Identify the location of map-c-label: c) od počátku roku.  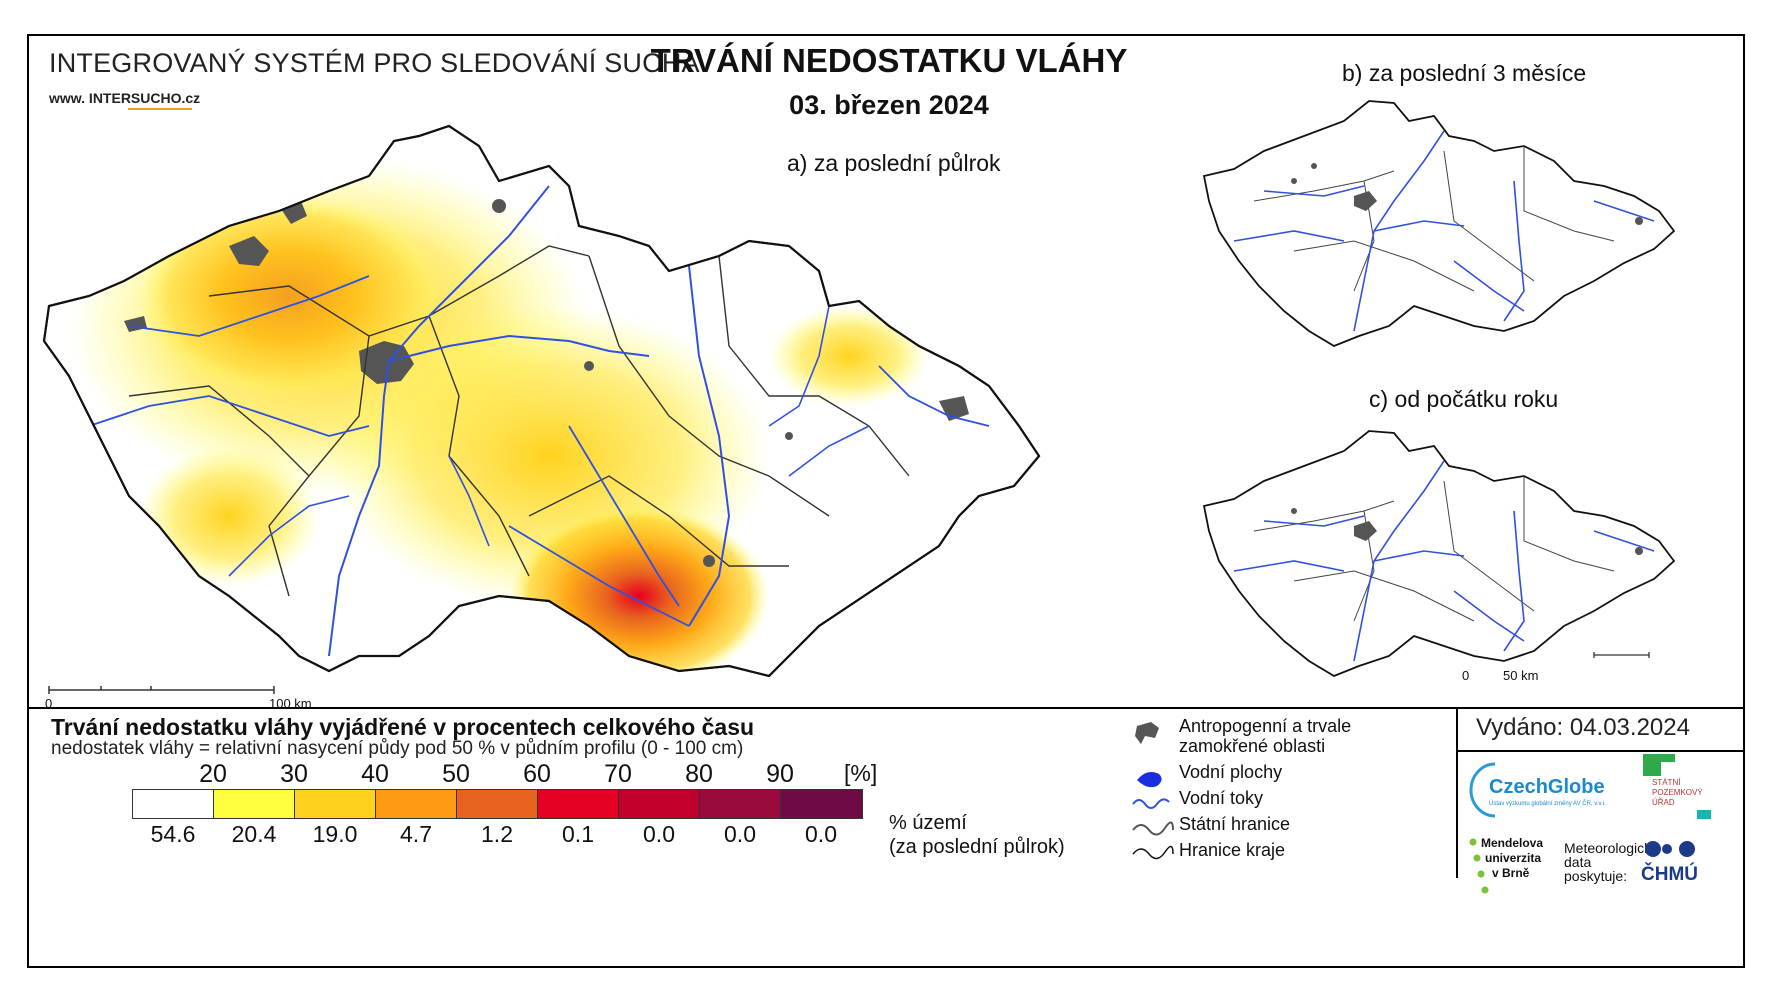
(1464, 399).